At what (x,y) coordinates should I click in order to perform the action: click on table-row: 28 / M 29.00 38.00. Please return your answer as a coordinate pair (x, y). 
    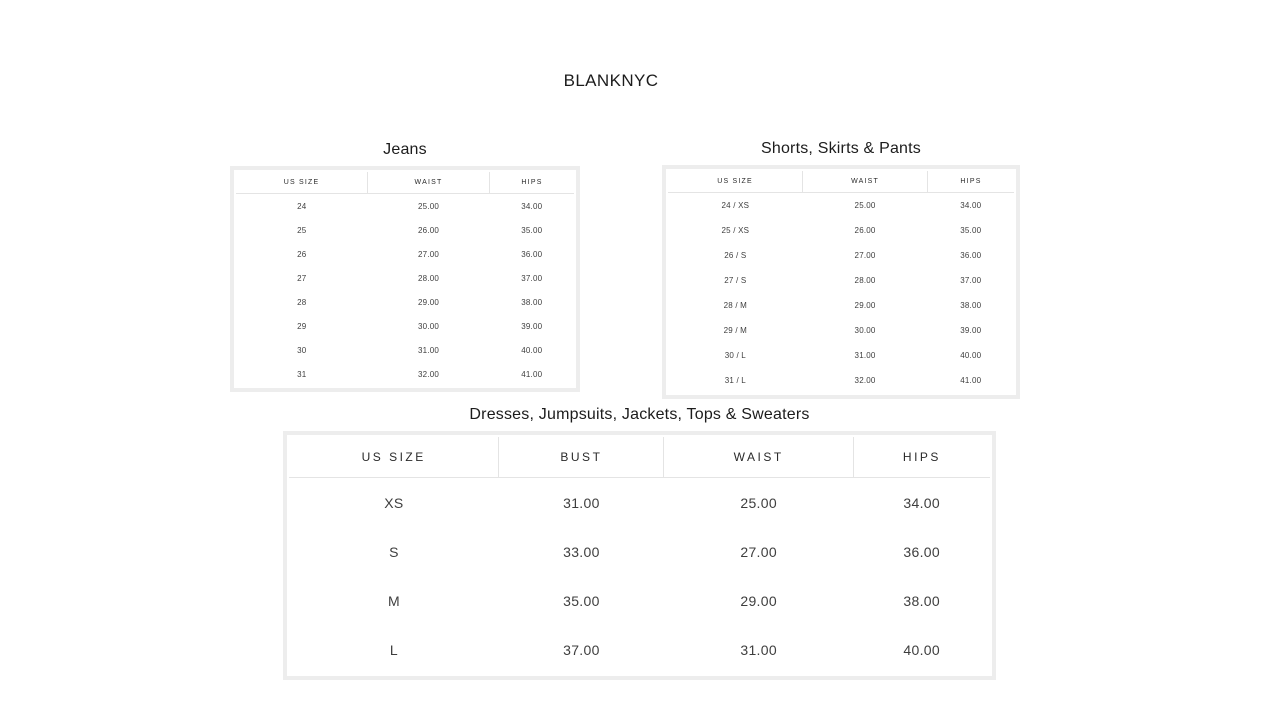
    Looking at the image, I should click on (841, 305).